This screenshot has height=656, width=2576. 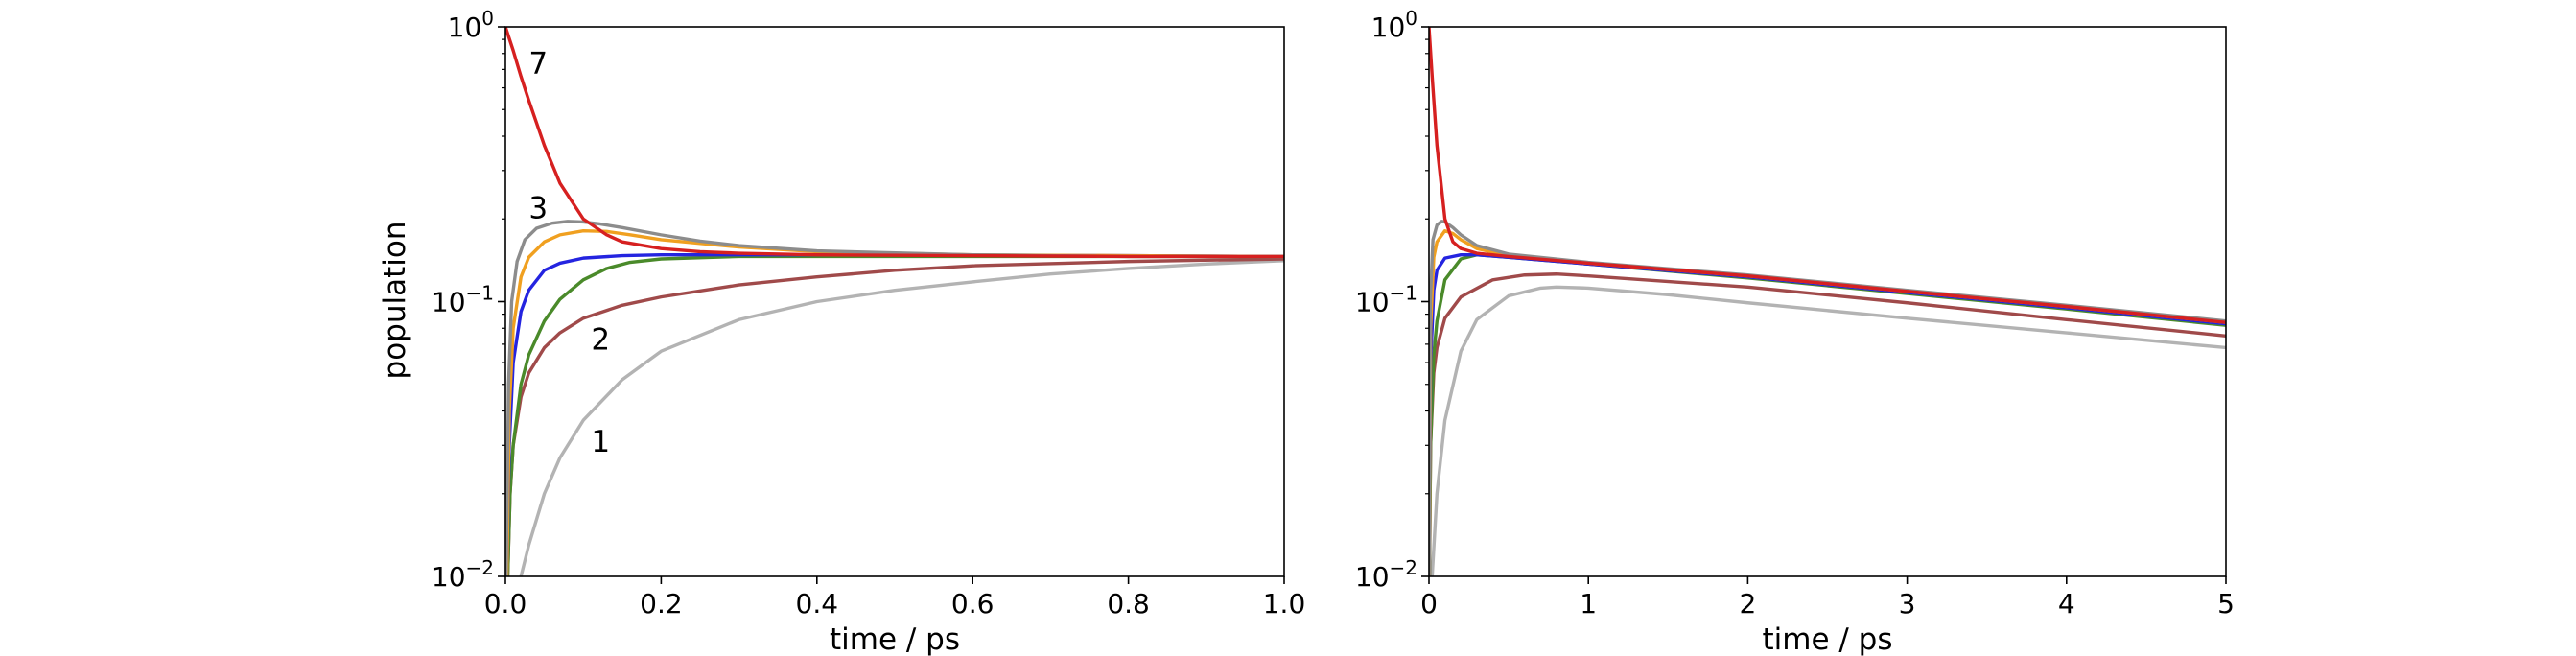 I want to click on left-x-tick-label: 1.0, so click(x=1284, y=604).